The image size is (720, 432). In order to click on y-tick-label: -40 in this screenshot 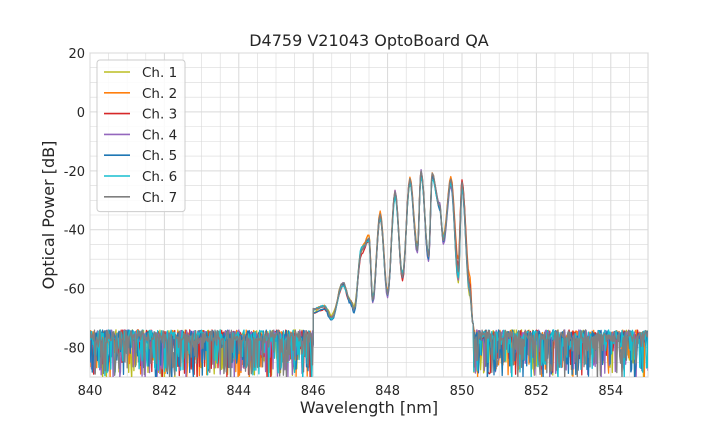, I will do `click(74, 231)`.